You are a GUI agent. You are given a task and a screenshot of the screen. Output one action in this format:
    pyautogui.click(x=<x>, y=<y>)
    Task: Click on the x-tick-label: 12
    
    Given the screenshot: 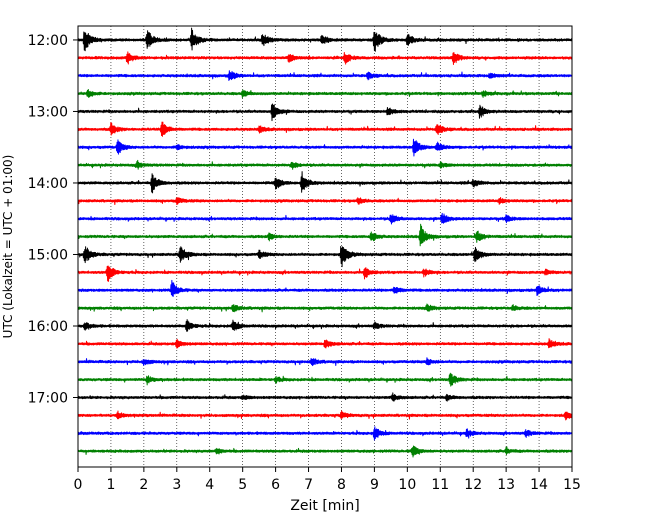 What is the action you would take?
    pyautogui.click(x=473, y=485)
    